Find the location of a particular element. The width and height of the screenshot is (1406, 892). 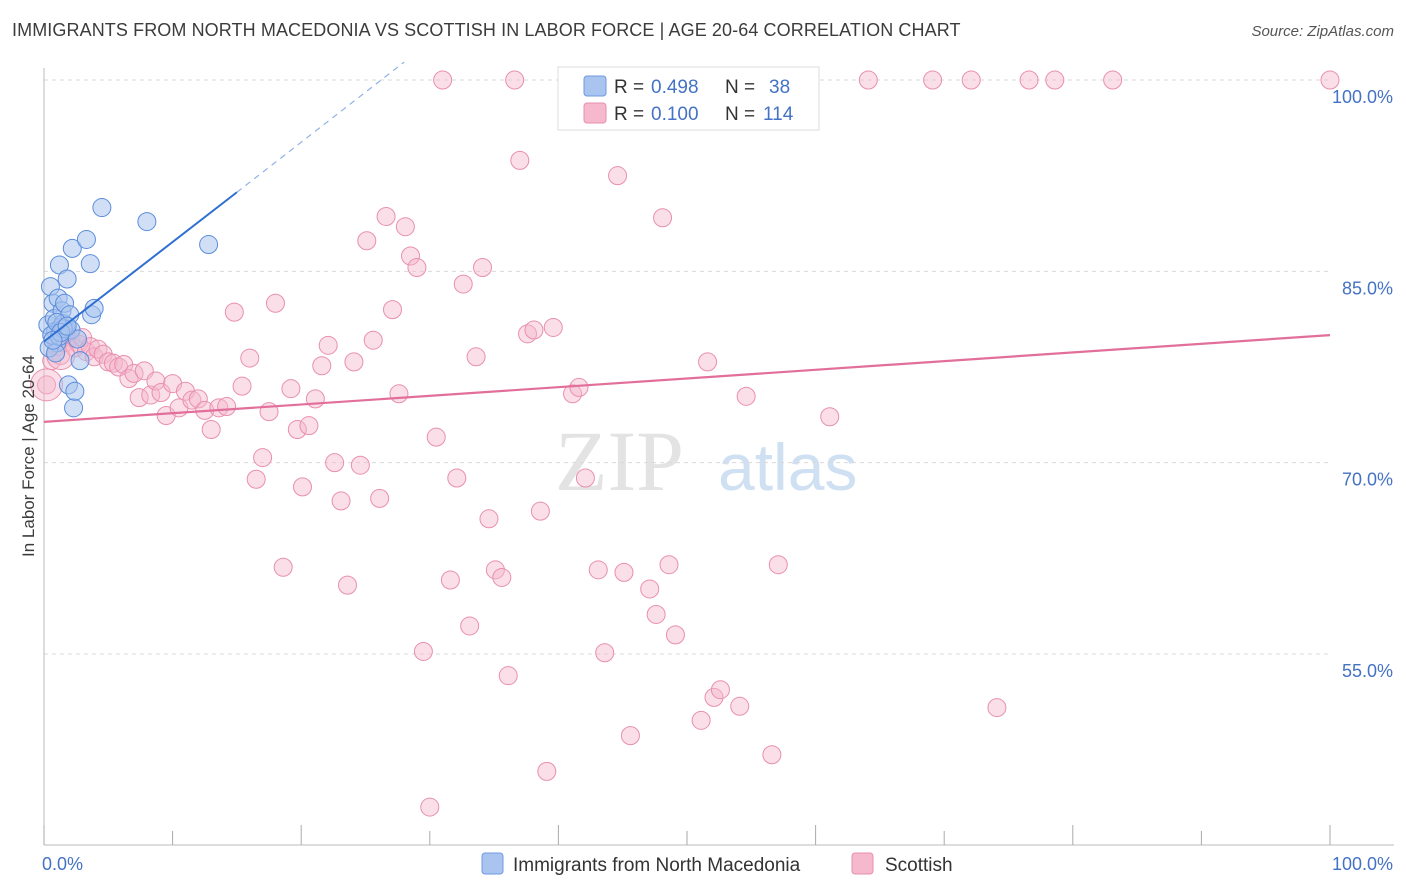

stats-r-value-blue: 0.498 is located at coordinates (675, 87).